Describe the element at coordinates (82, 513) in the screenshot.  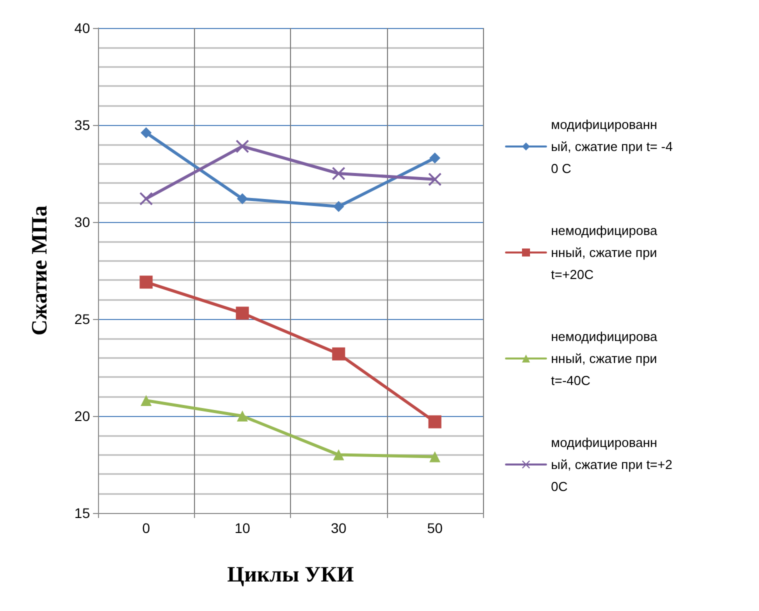
I see `y-tick-label: 15` at that location.